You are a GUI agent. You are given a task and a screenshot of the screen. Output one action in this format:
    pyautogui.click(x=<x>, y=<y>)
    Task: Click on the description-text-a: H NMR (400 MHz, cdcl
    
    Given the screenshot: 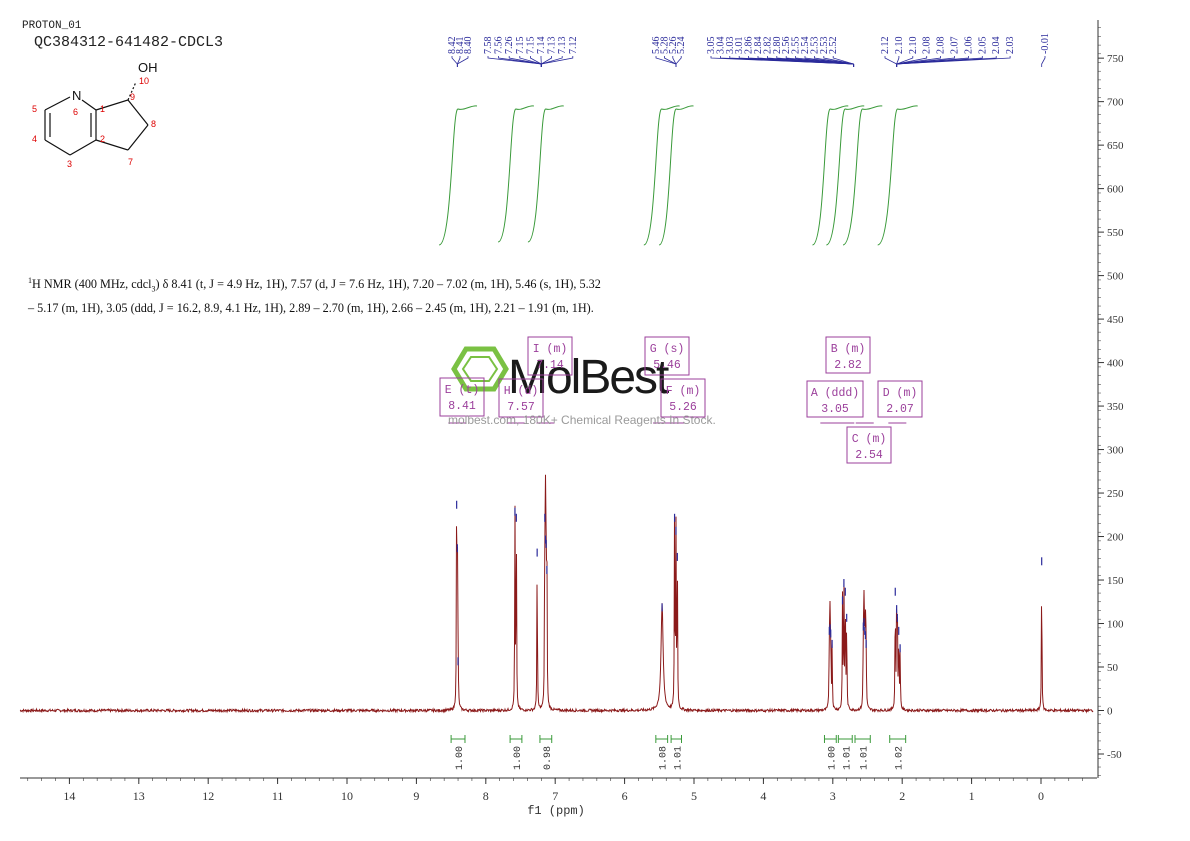 What is the action you would take?
    pyautogui.click(x=92, y=284)
    